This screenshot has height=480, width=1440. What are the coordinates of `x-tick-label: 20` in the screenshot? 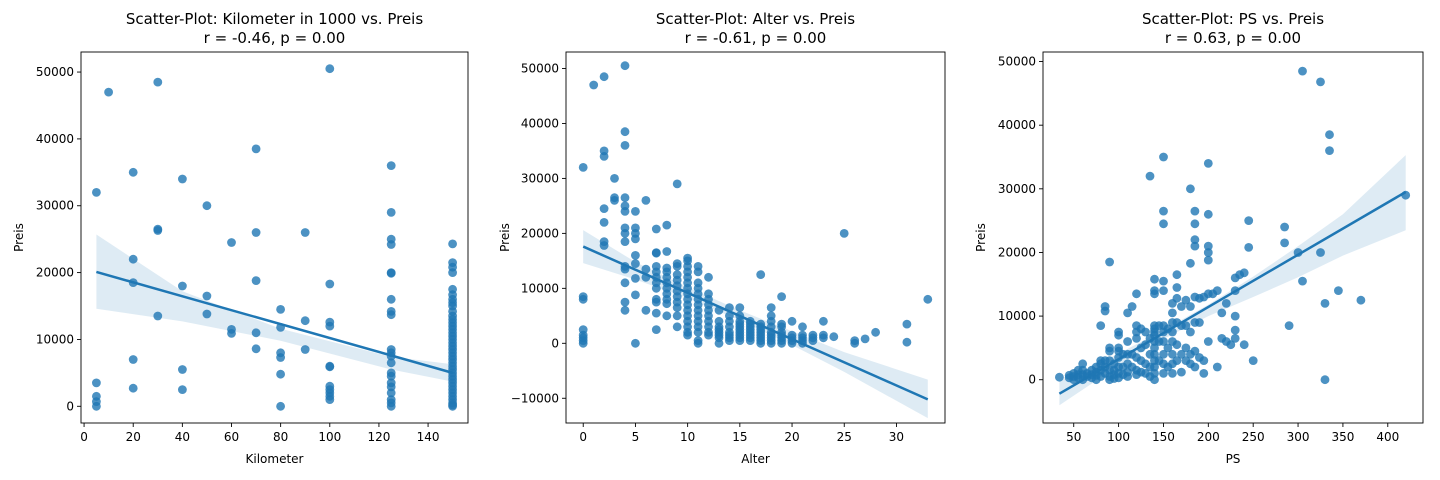 It's located at (133, 437).